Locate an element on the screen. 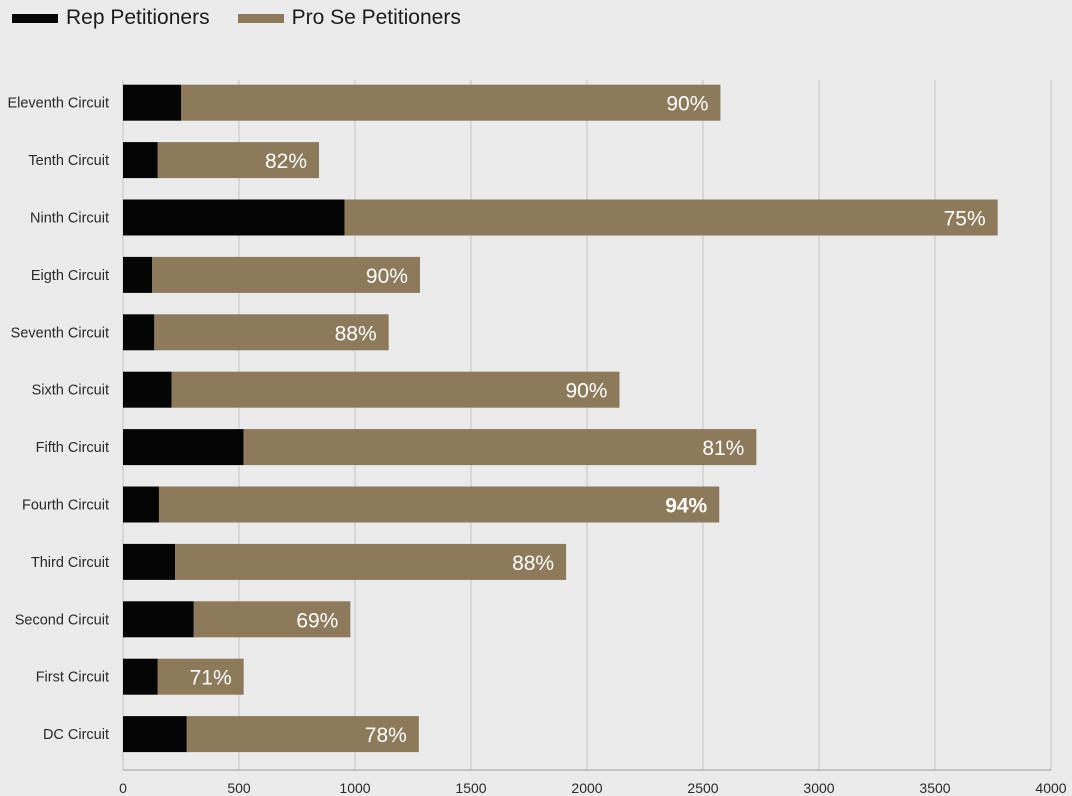 The width and height of the screenshot is (1072, 796). bar-percent-label: 82% is located at coordinates (286, 161).